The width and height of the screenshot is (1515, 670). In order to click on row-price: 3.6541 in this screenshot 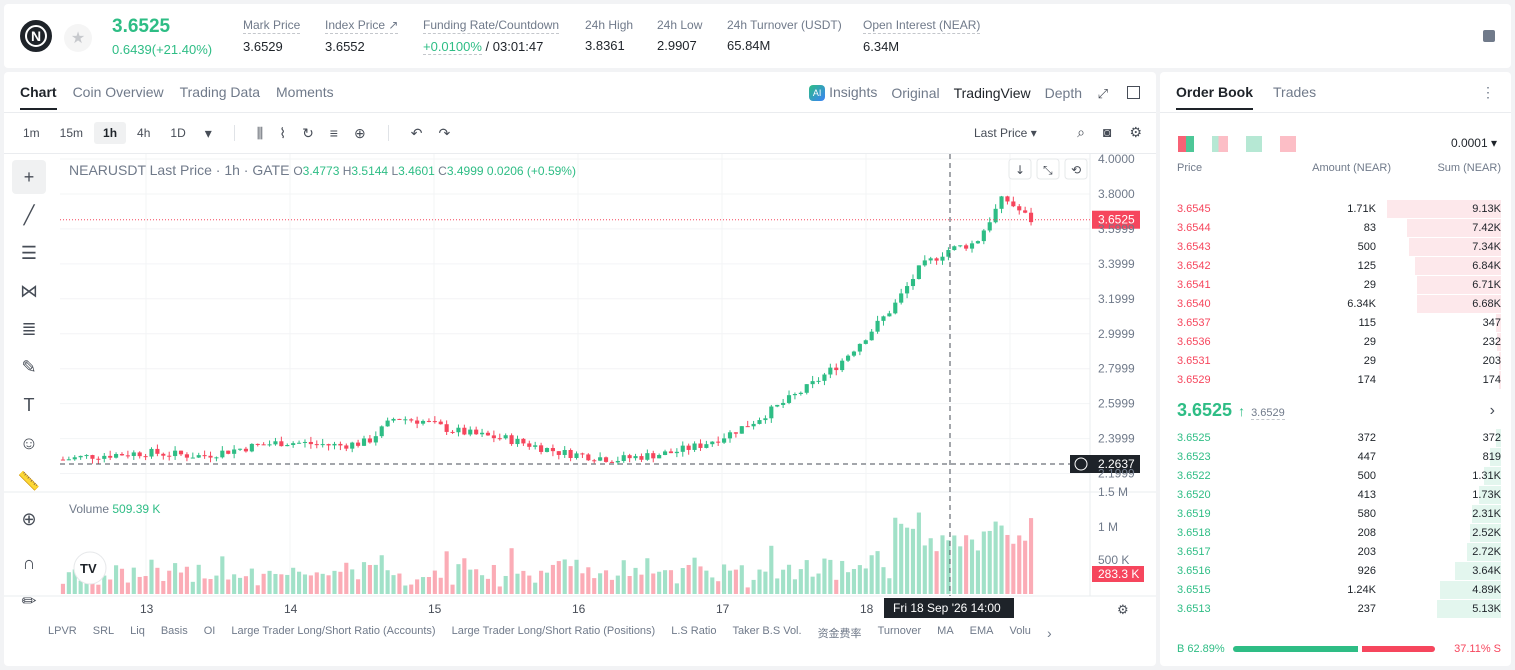, I will do `click(1194, 285)`.